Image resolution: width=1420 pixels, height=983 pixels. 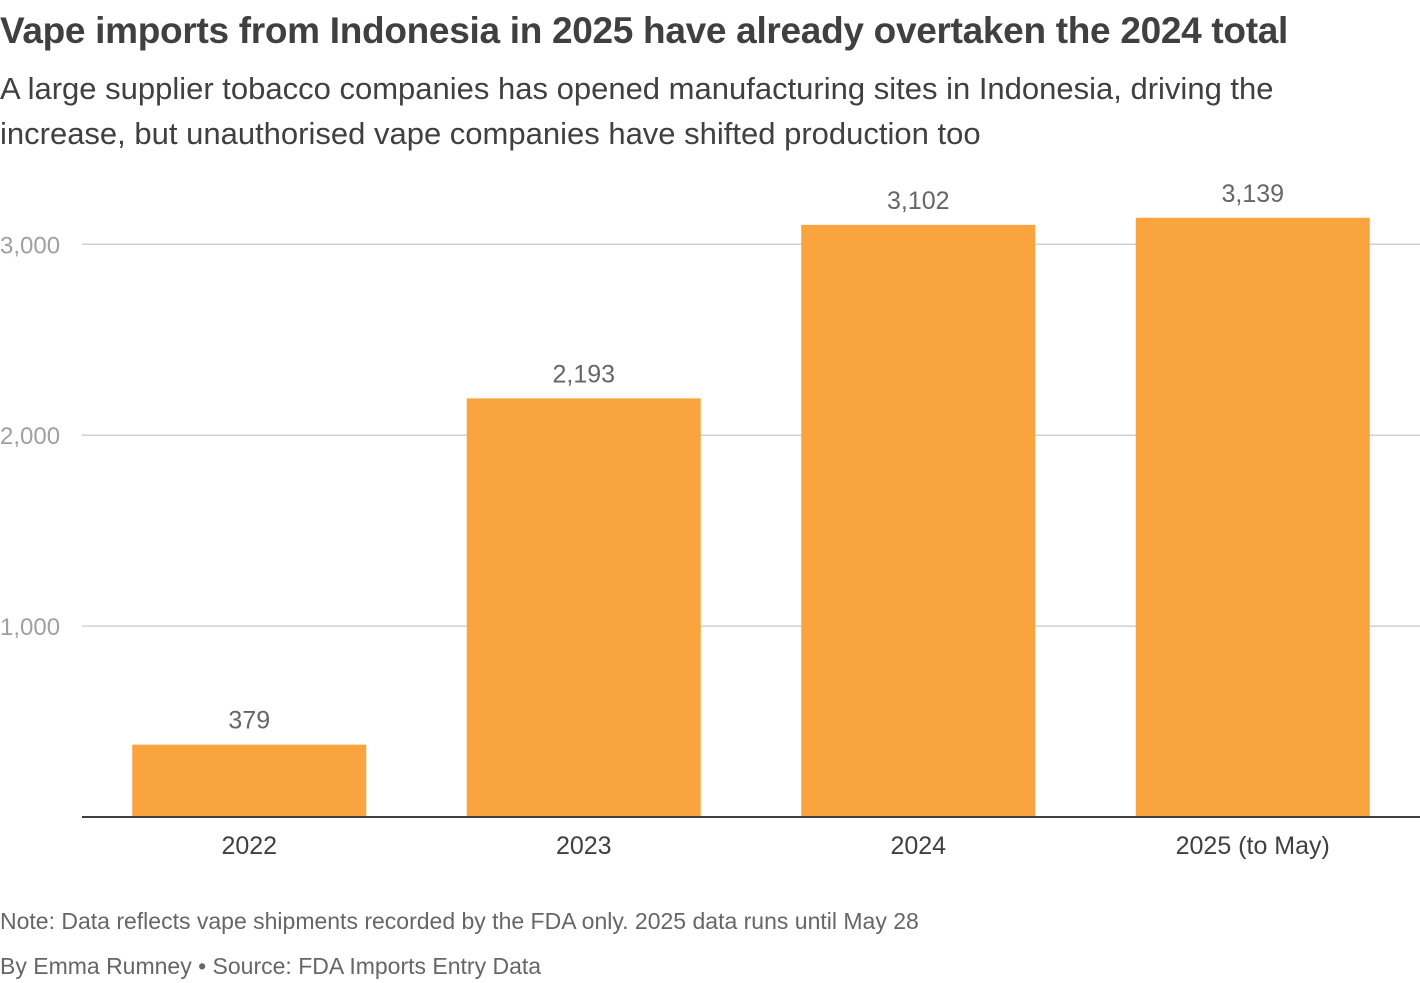 I want to click on y-tick-label: 2,000, so click(x=30, y=436).